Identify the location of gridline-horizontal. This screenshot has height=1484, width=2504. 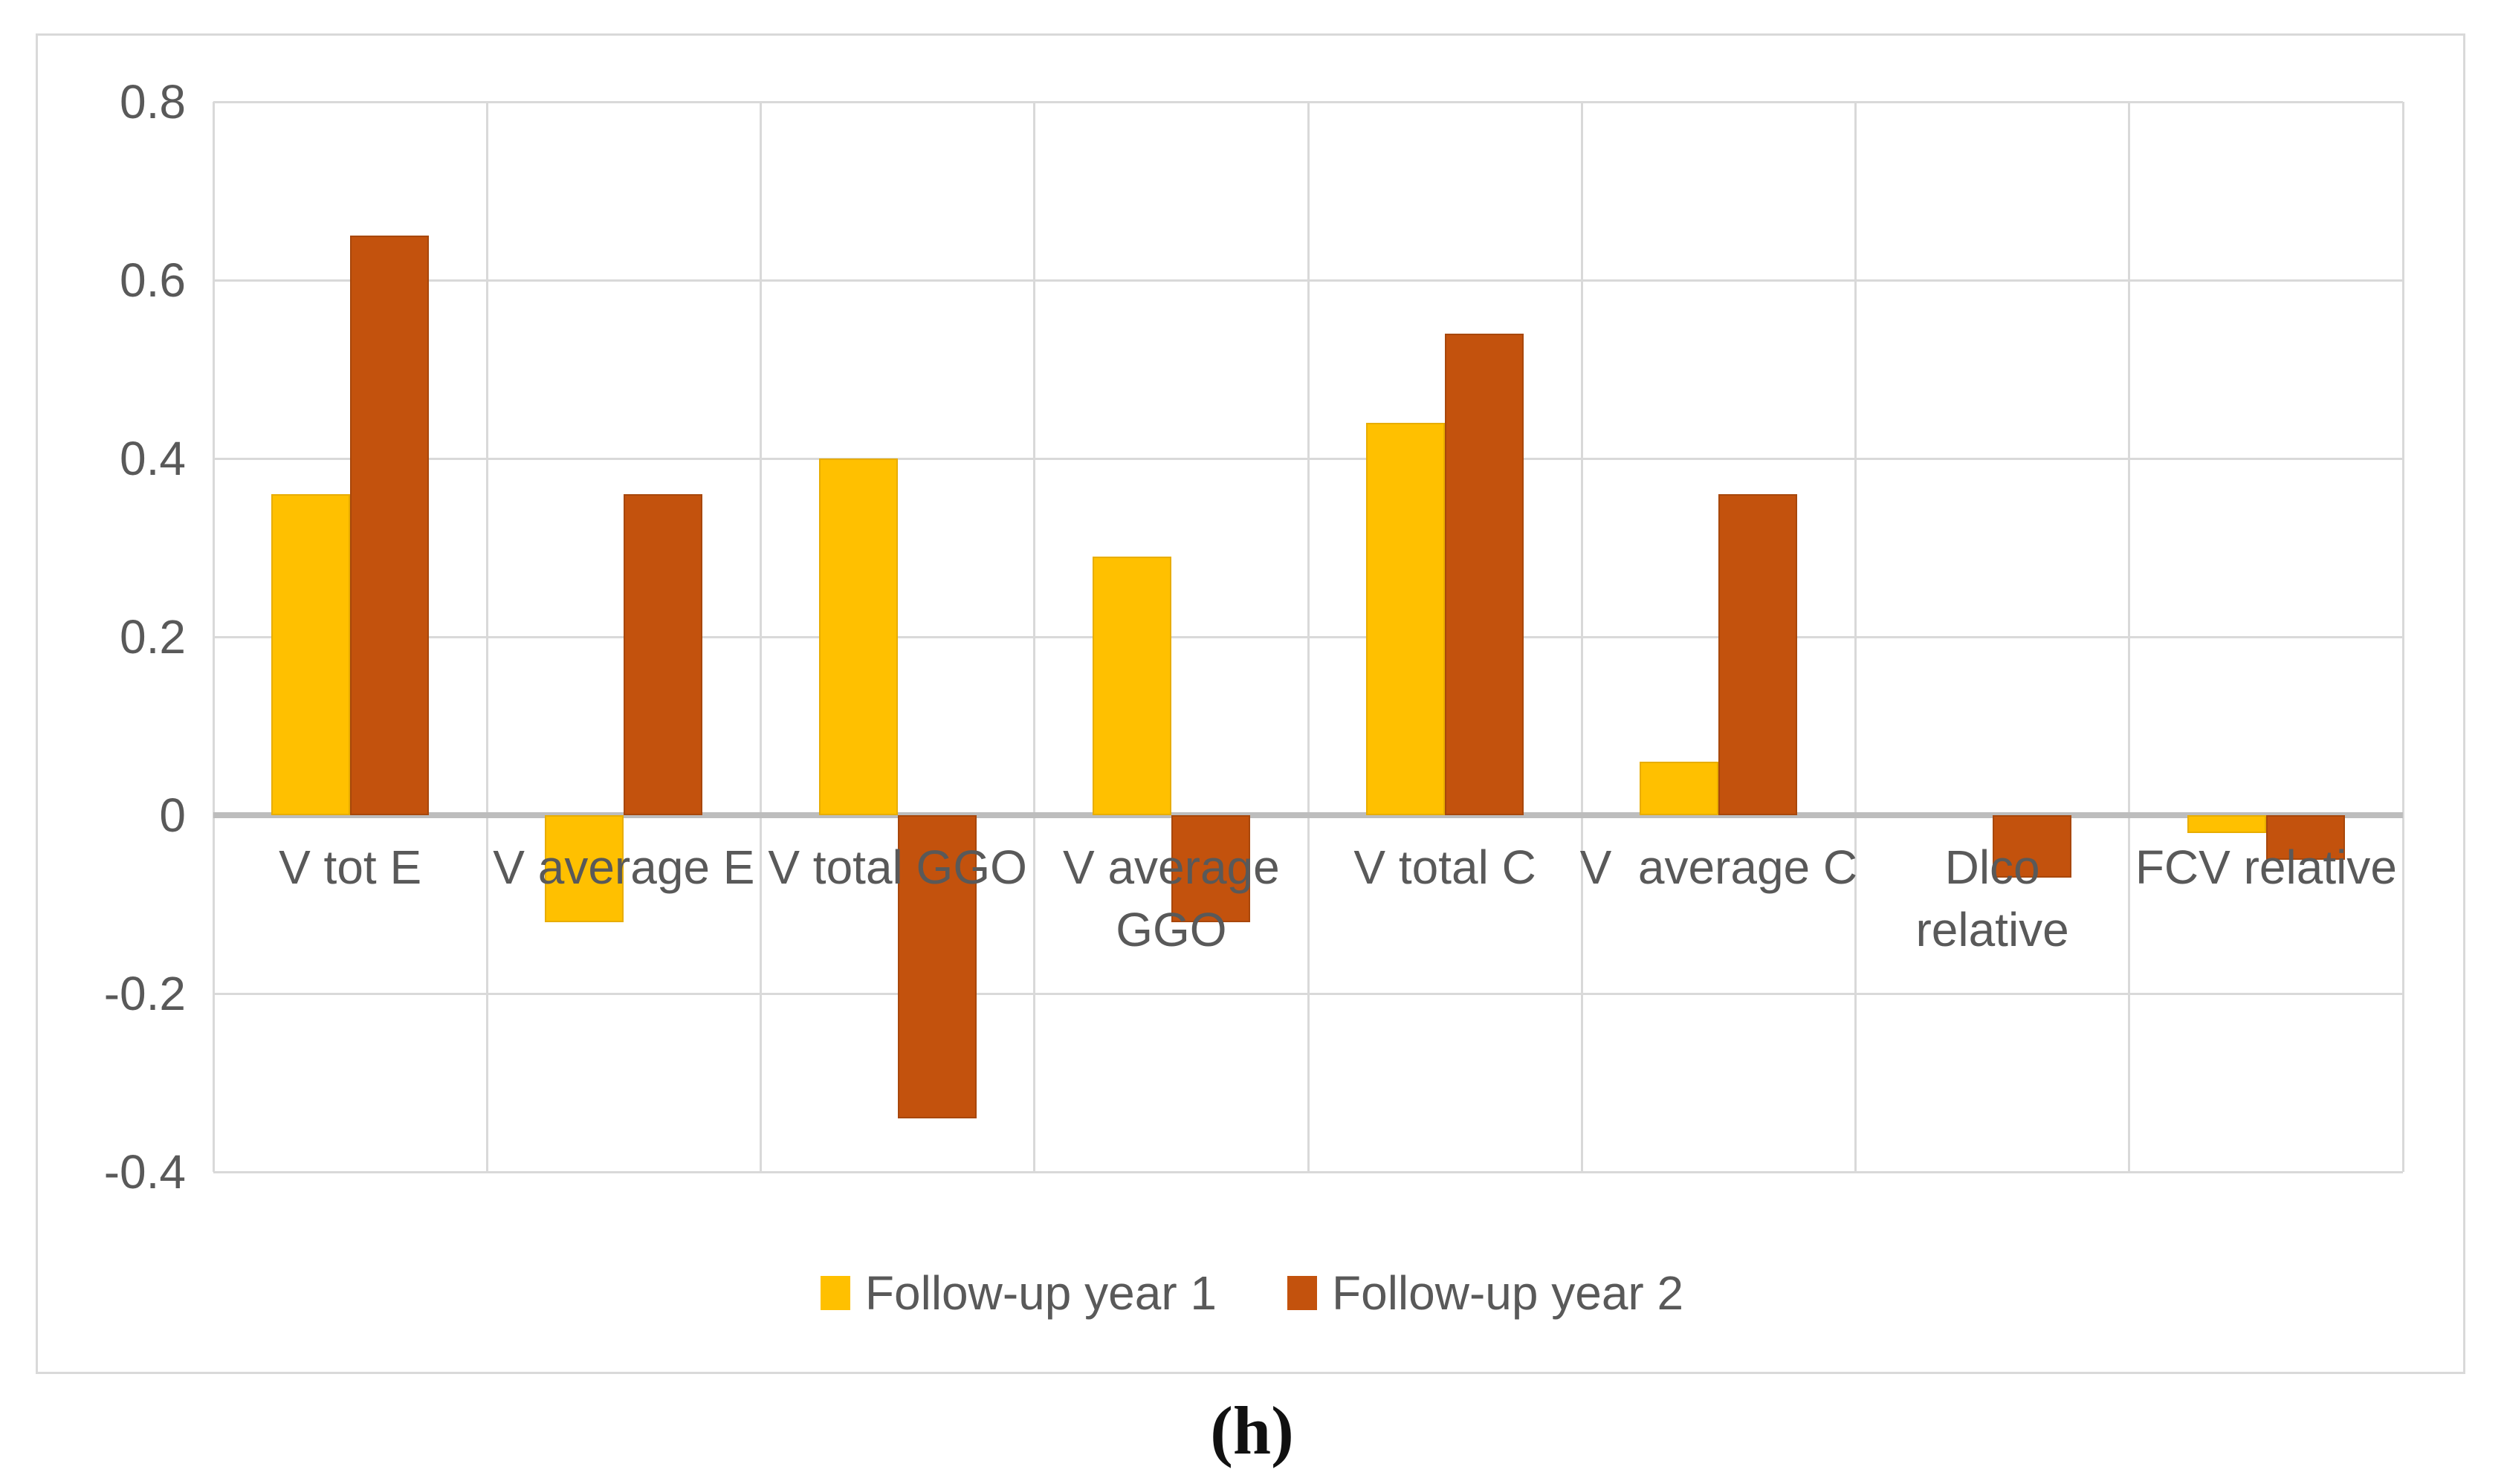
(1308, 1171).